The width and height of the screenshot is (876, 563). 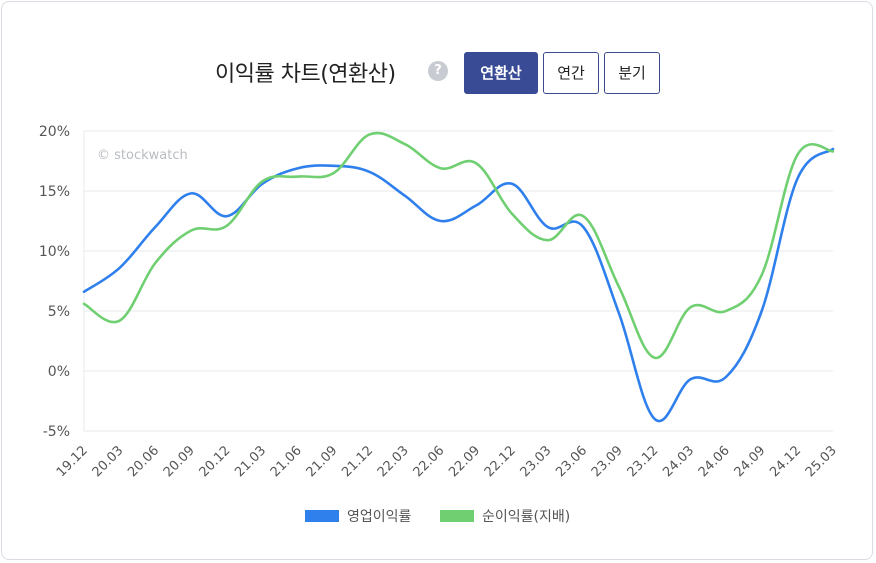 I want to click on x-tick-label: 23.12, so click(x=643, y=461).